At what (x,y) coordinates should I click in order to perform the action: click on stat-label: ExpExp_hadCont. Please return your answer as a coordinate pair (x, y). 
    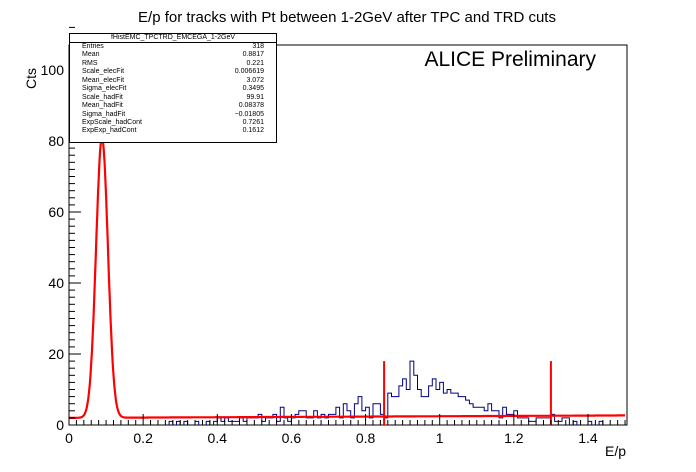
    Looking at the image, I should click on (109, 131).